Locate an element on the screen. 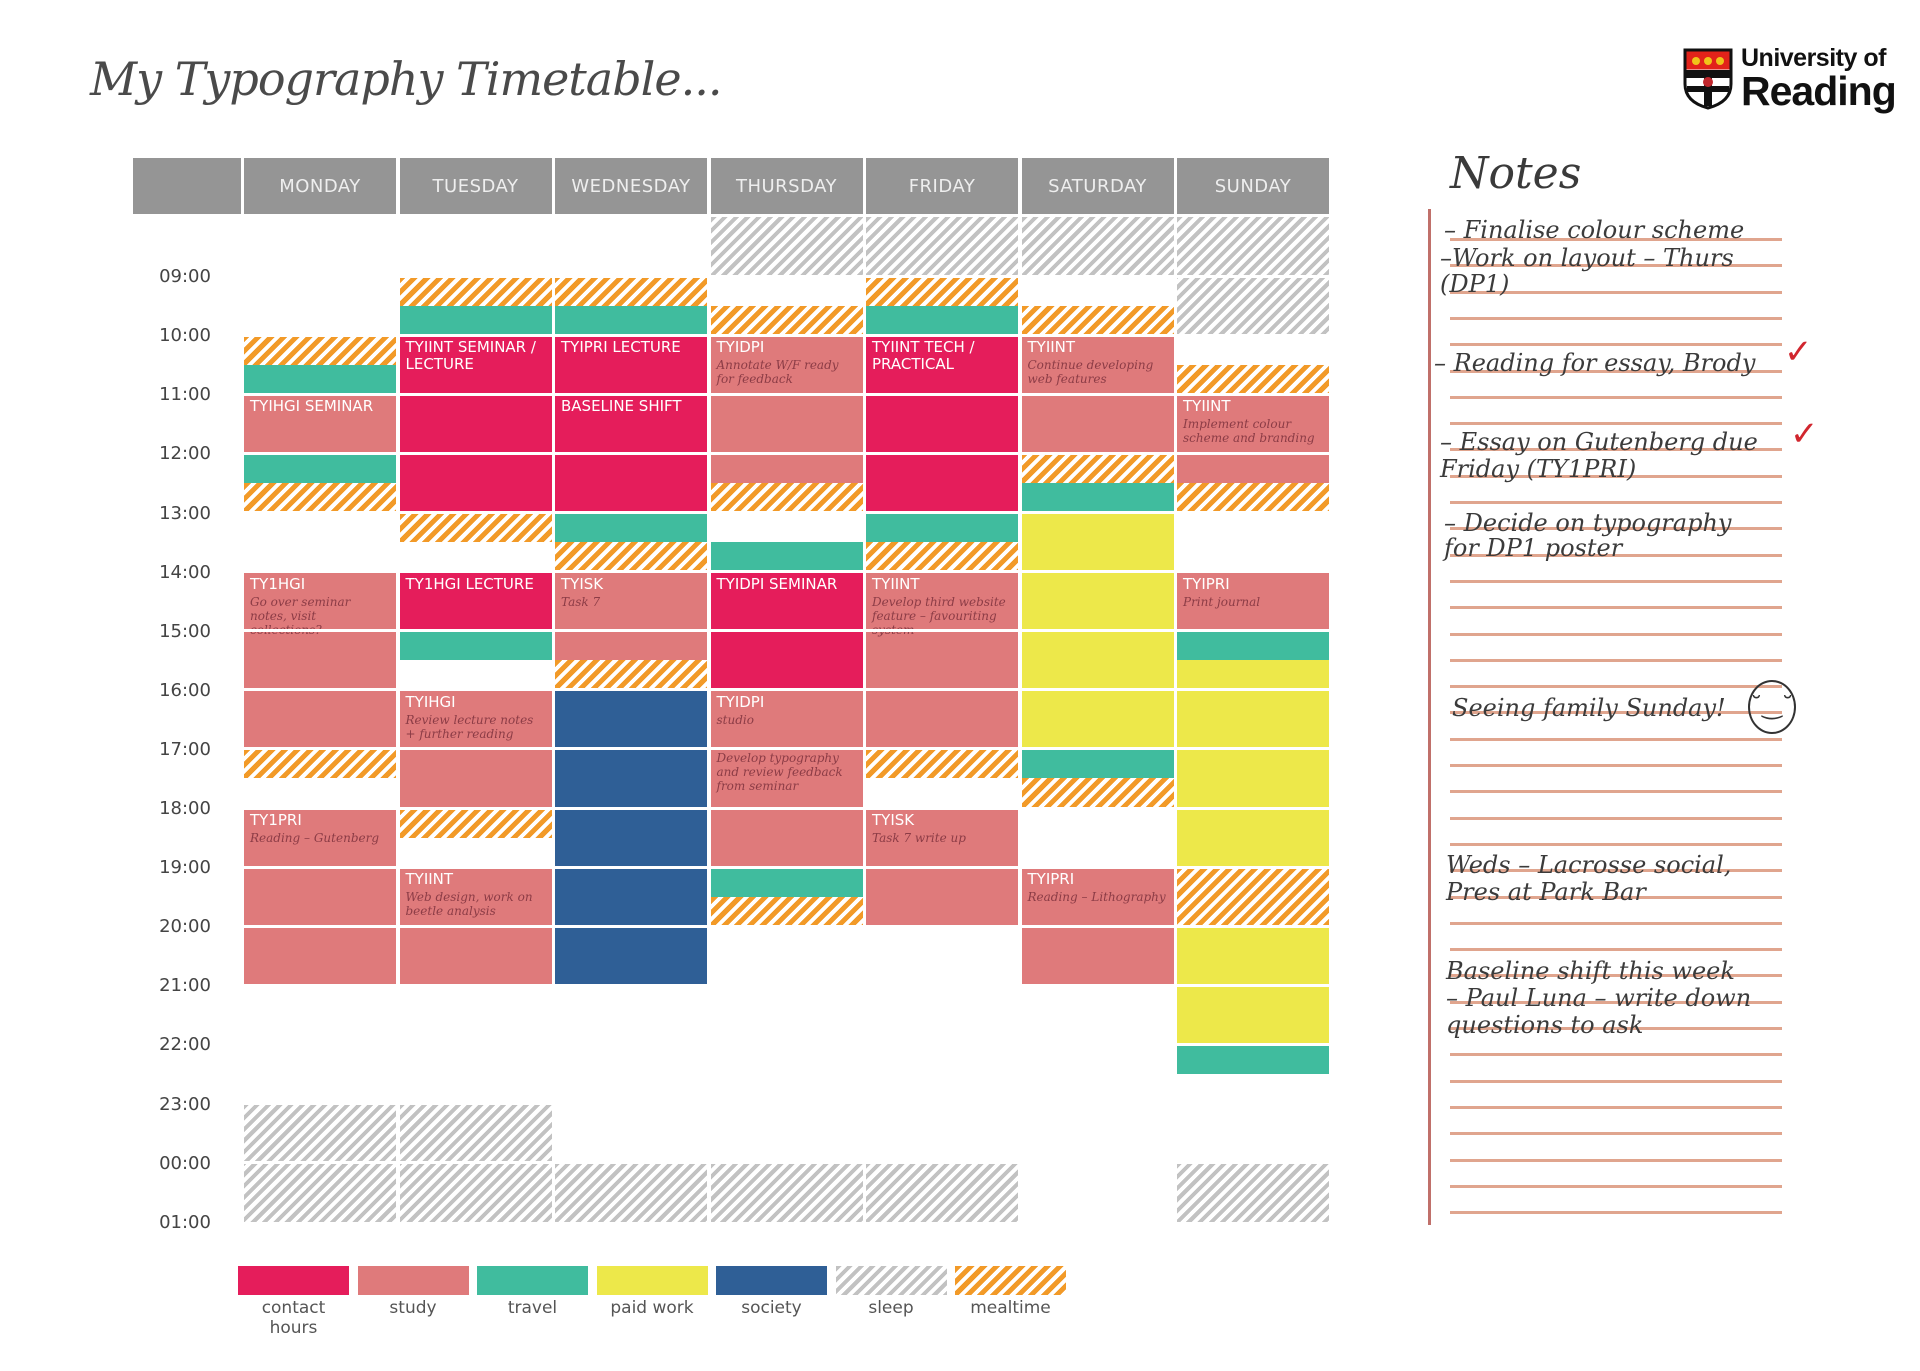  note-line: Seeing family Sunday! is located at coordinates (1589, 708).